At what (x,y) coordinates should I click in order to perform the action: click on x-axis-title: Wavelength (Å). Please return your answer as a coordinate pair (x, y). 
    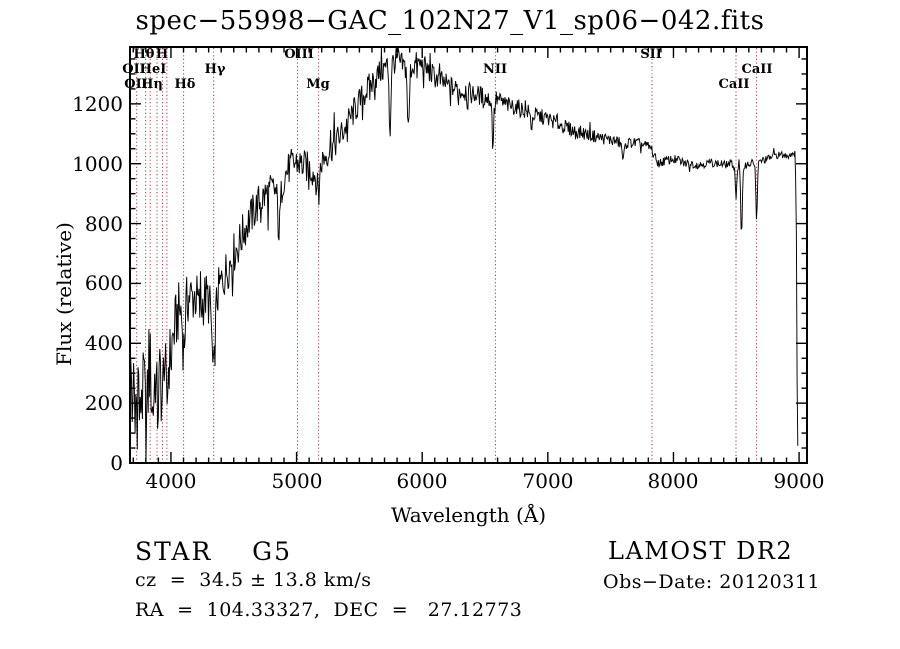
    Looking at the image, I should click on (468, 515).